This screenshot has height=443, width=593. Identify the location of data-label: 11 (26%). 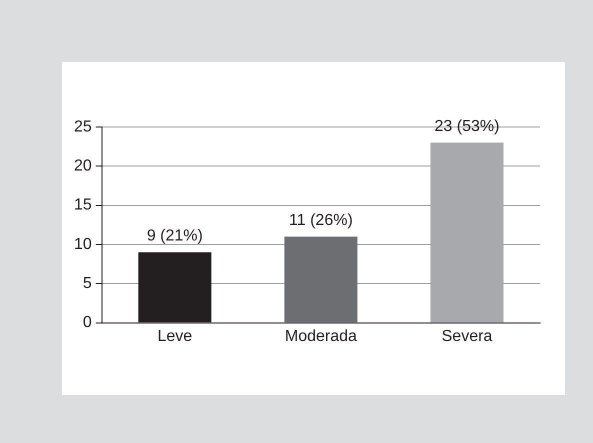
(321, 221).